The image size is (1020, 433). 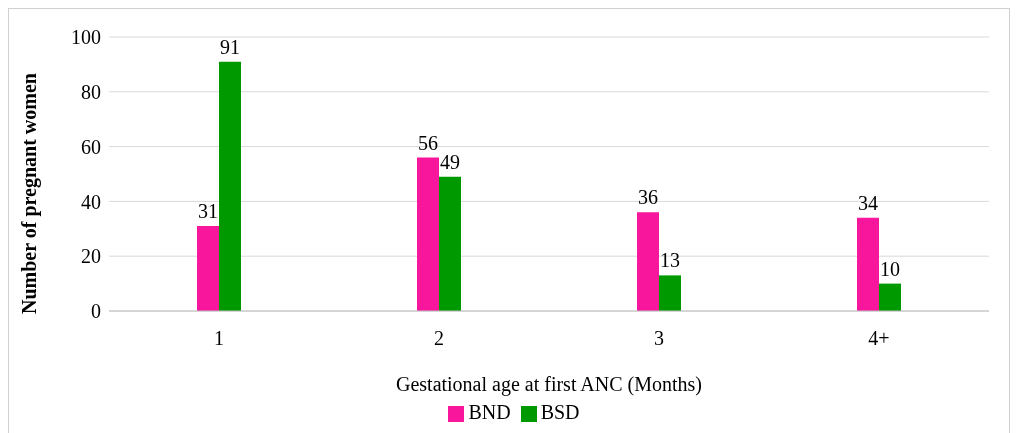 I want to click on y-tick-label: 60, so click(x=91, y=146).